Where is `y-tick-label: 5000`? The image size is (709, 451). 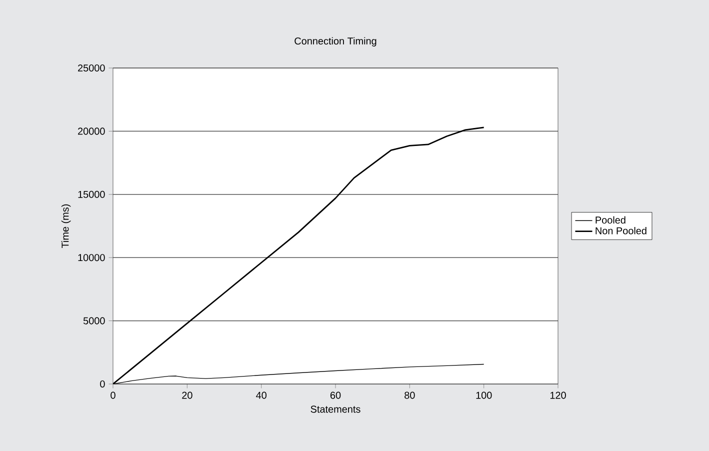
y-tick-label: 5000 is located at coordinates (94, 320).